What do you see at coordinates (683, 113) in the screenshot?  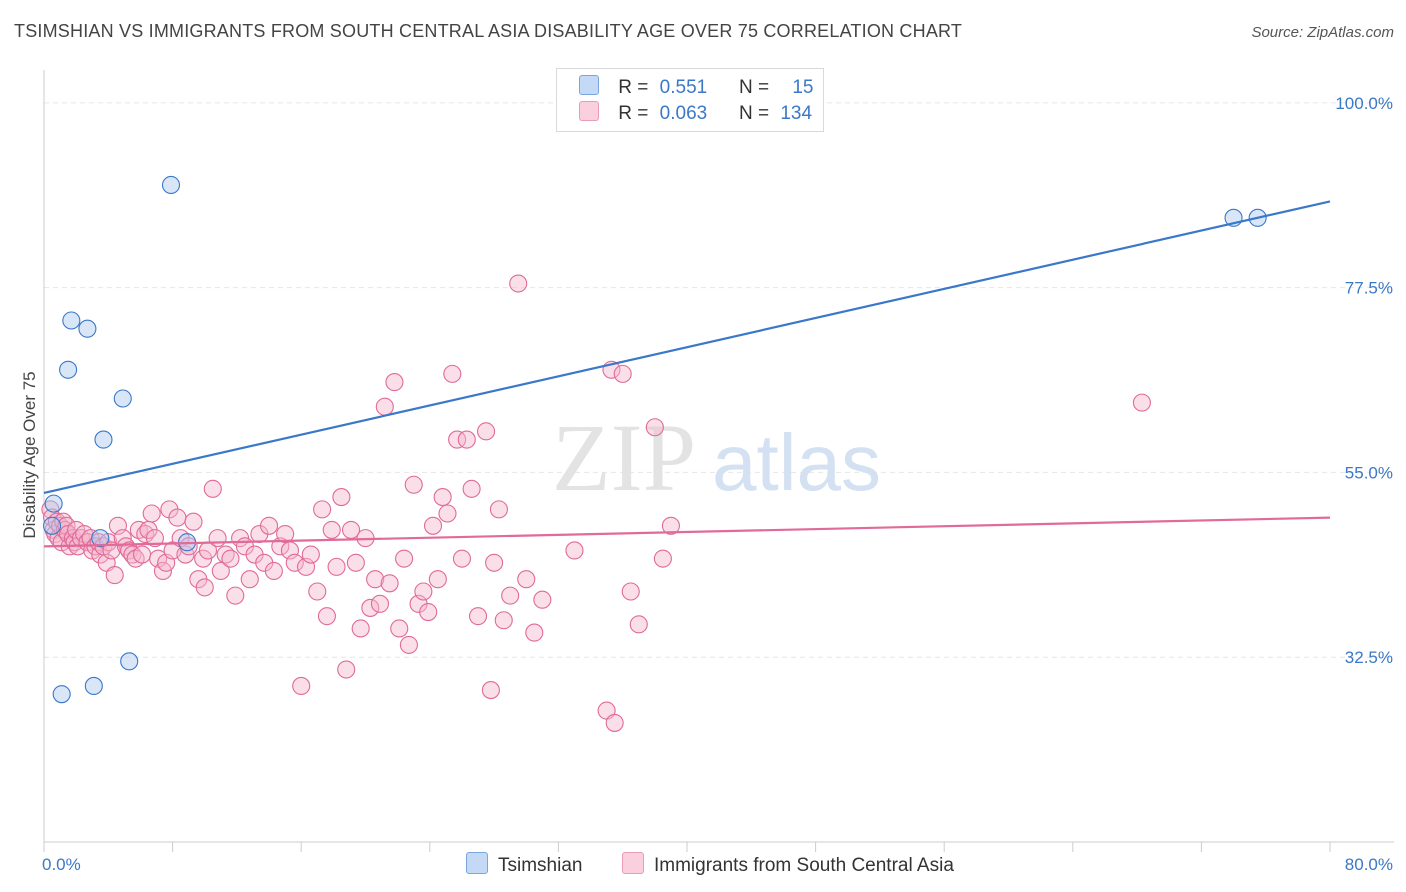 I see `legend-r-value: 0.063` at bounding box center [683, 113].